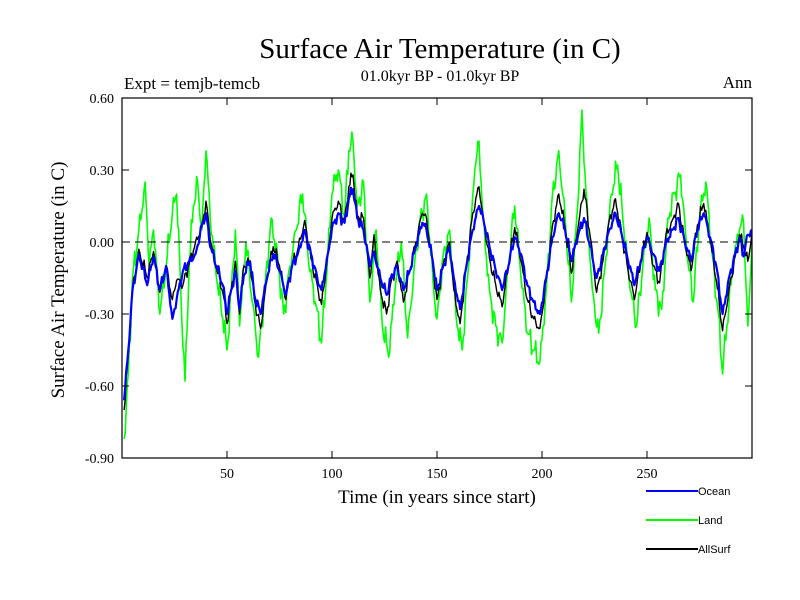 This screenshot has height=600, width=800. Describe the element at coordinates (99, 315) in the screenshot. I see `y-tick-label: -0.30` at that location.